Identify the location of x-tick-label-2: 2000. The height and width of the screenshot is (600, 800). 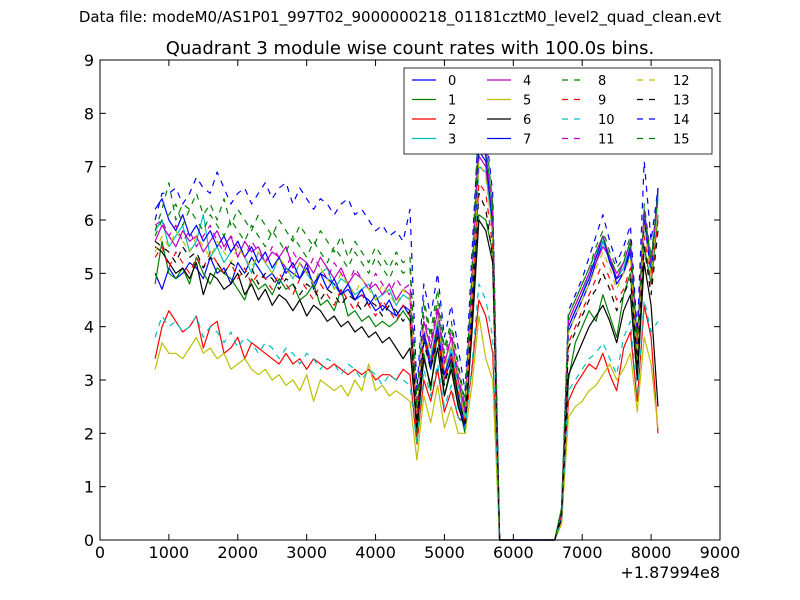
(237, 552).